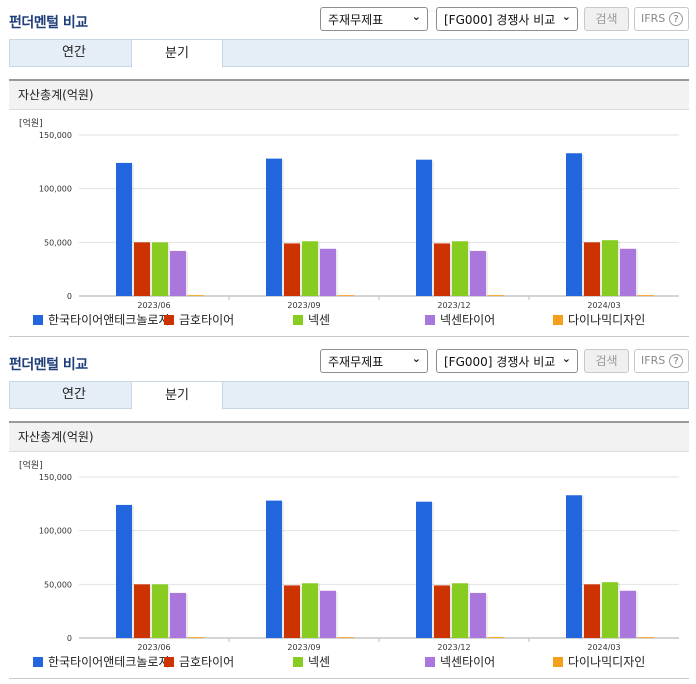 The height and width of the screenshot is (684, 696). I want to click on ifrs-label: IFRS, so click(653, 360).